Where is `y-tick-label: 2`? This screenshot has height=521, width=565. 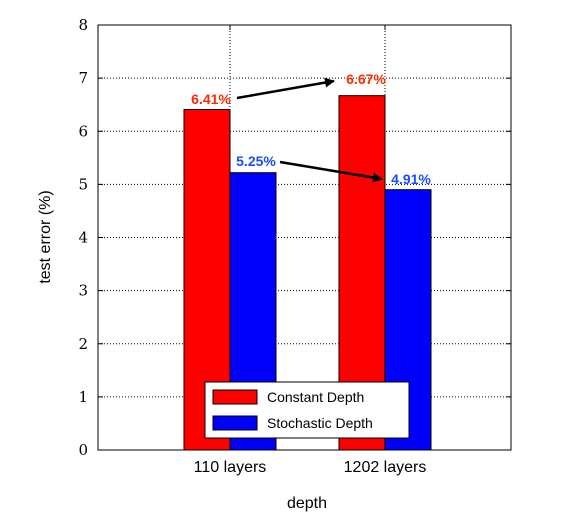 y-tick-label: 2 is located at coordinates (83, 344).